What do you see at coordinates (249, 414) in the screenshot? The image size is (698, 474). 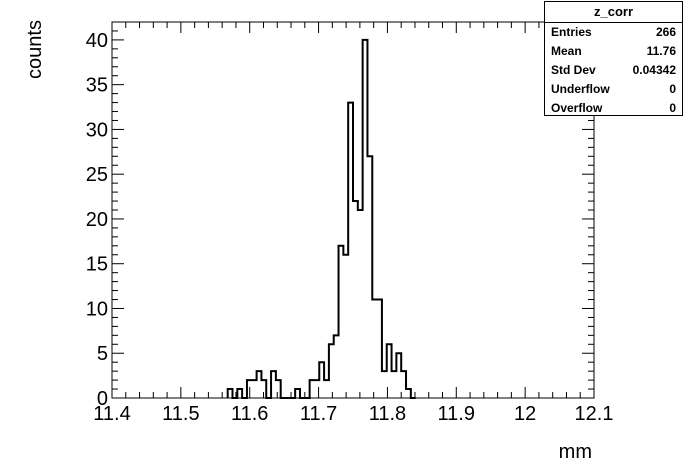 I see `x-tick-label: 11.6` at bounding box center [249, 414].